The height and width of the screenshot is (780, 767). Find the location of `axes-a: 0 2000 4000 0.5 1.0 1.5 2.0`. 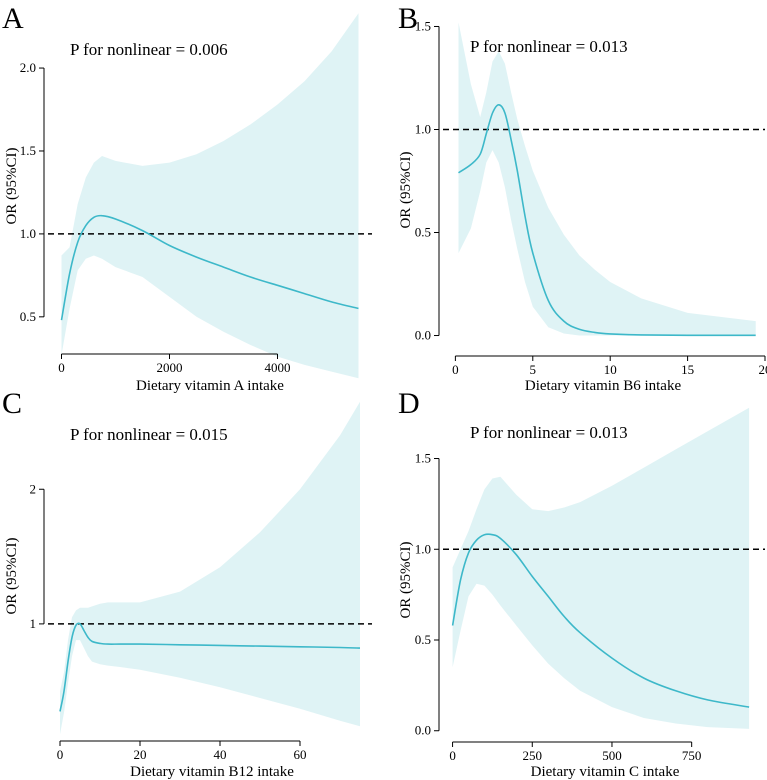

axes-a: 0 2000 4000 0.5 1.0 1.5 2.0 is located at coordinates (155, 217).